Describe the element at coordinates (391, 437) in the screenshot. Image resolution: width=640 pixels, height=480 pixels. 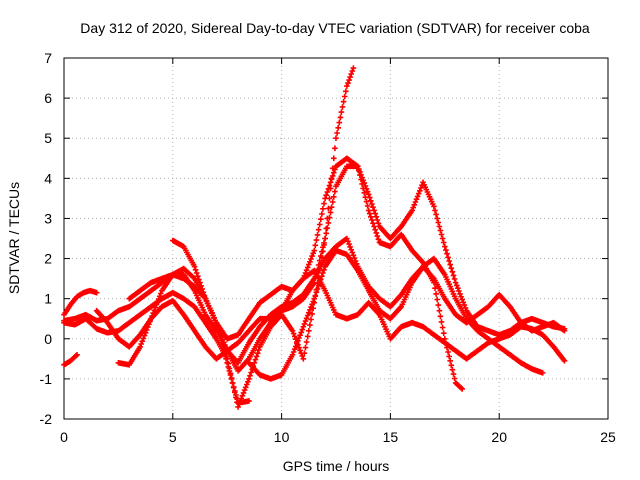
I see `x-tick-label: 15` at that location.